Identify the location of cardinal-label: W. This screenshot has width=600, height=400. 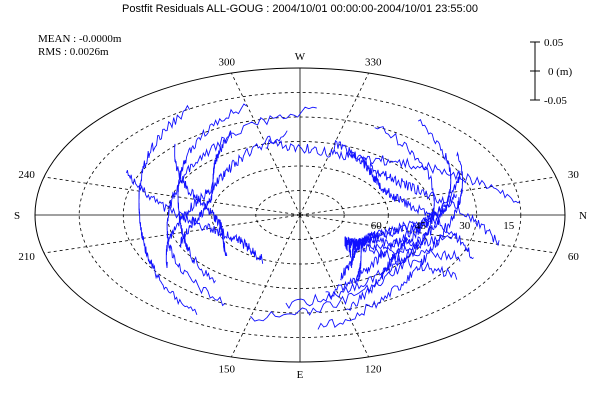
(300, 57).